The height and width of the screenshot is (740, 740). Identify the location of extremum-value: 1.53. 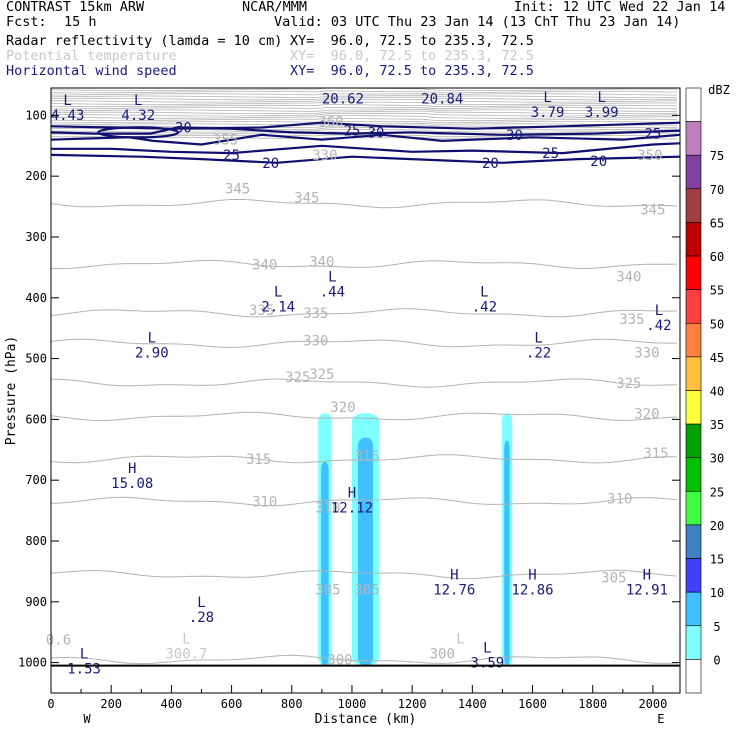
(84, 669).